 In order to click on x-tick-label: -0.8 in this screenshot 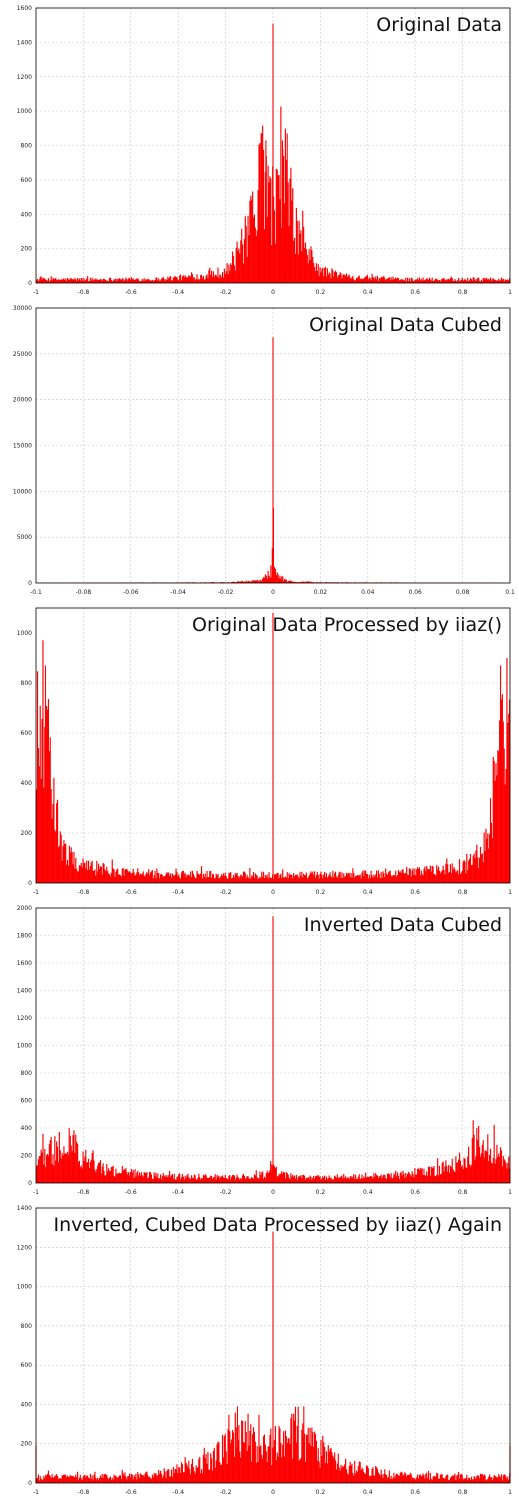, I will do `click(84, 892)`.